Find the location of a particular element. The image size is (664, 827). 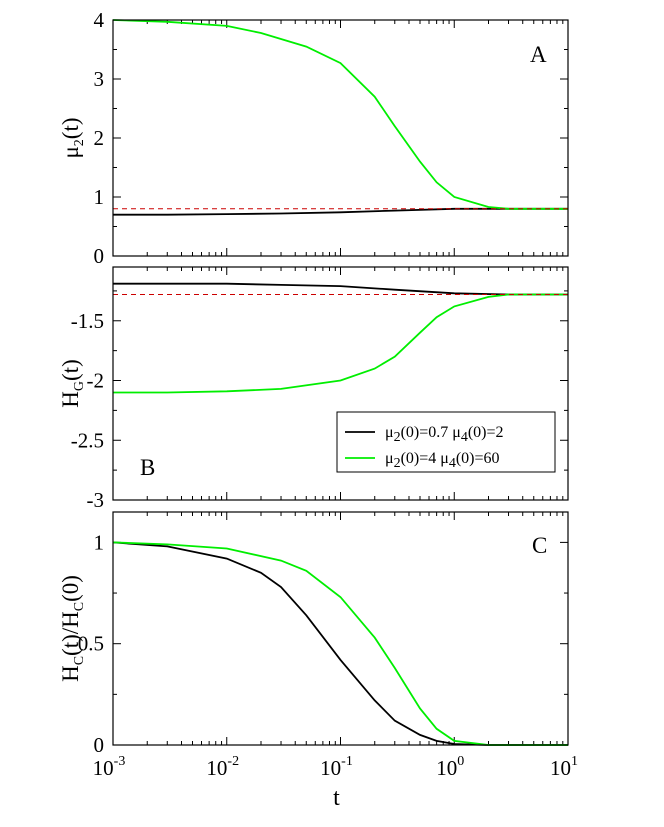

legend-entry-label: μ2(0)=4 μ4(0)=60 is located at coordinates (442, 460).